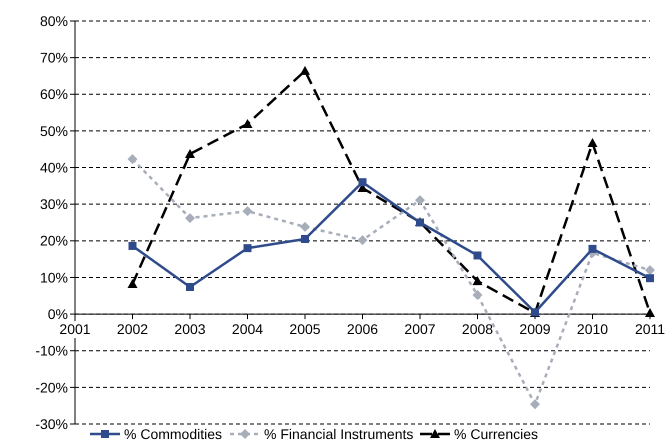  Describe the element at coordinates (54, 204) in the screenshot. I see `y-tick-label: 30%` at that location.